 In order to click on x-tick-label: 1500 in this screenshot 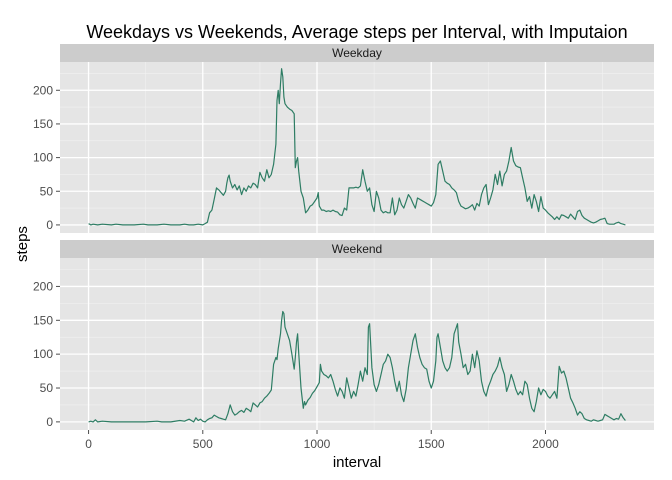, I will do `click(431, 444)`.